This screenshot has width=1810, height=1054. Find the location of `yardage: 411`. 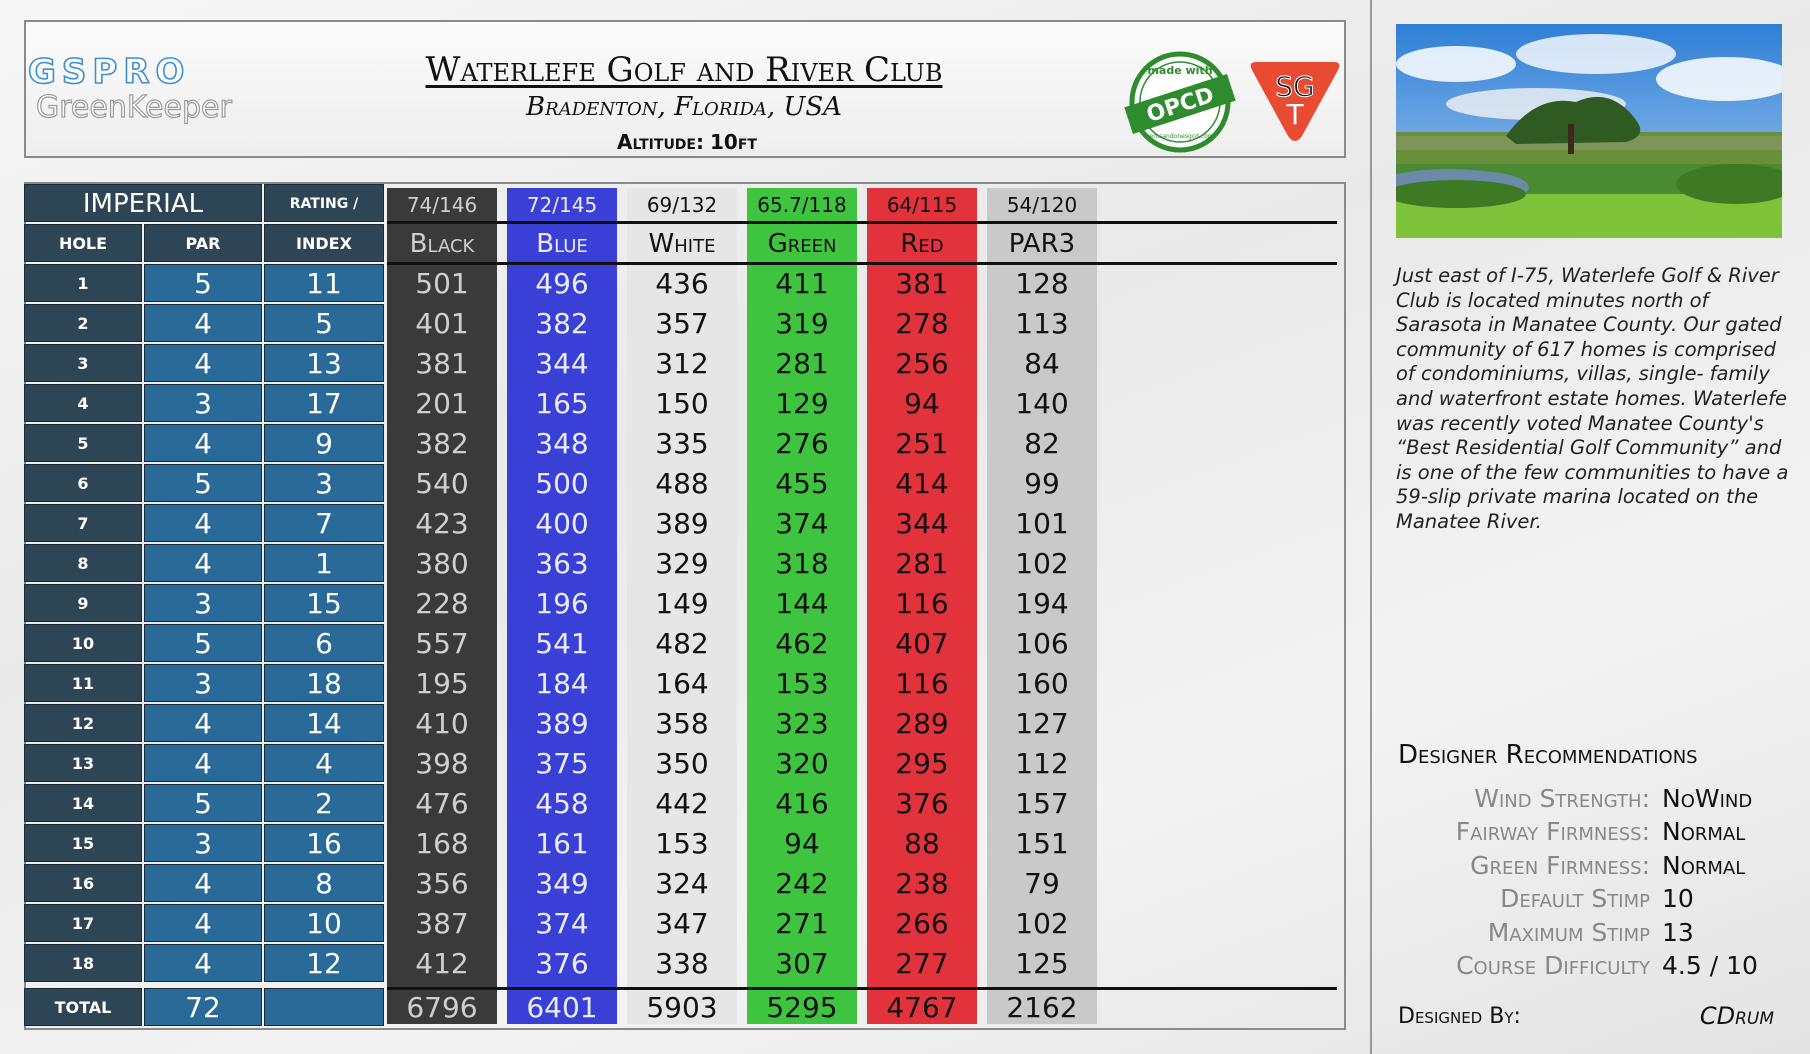

yardage: 411 is located at coordinates (802, 283).